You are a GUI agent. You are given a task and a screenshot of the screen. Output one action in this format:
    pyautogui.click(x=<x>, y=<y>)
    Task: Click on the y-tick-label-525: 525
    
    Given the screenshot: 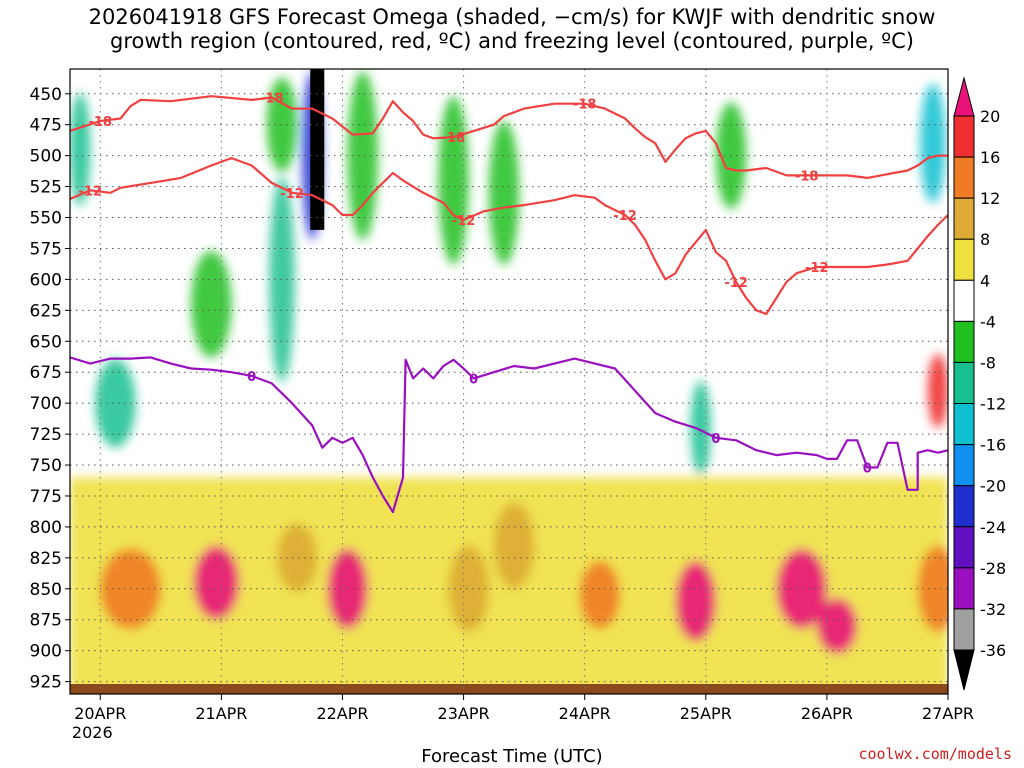 What is the action you would take?
    pyautogui.click(x=46, y=188)
    